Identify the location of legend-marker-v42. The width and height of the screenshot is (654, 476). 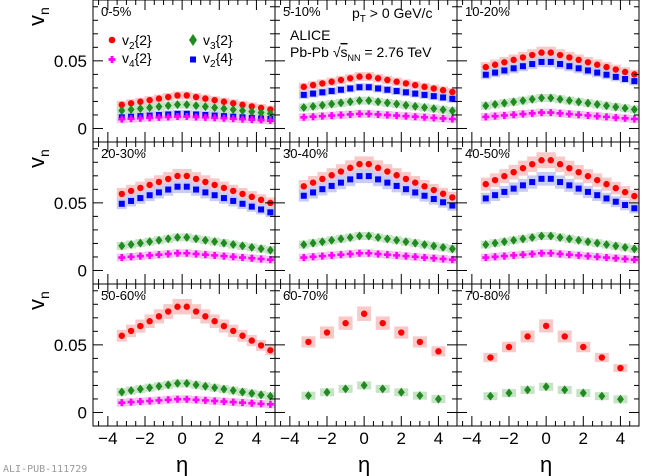
(112, 59).